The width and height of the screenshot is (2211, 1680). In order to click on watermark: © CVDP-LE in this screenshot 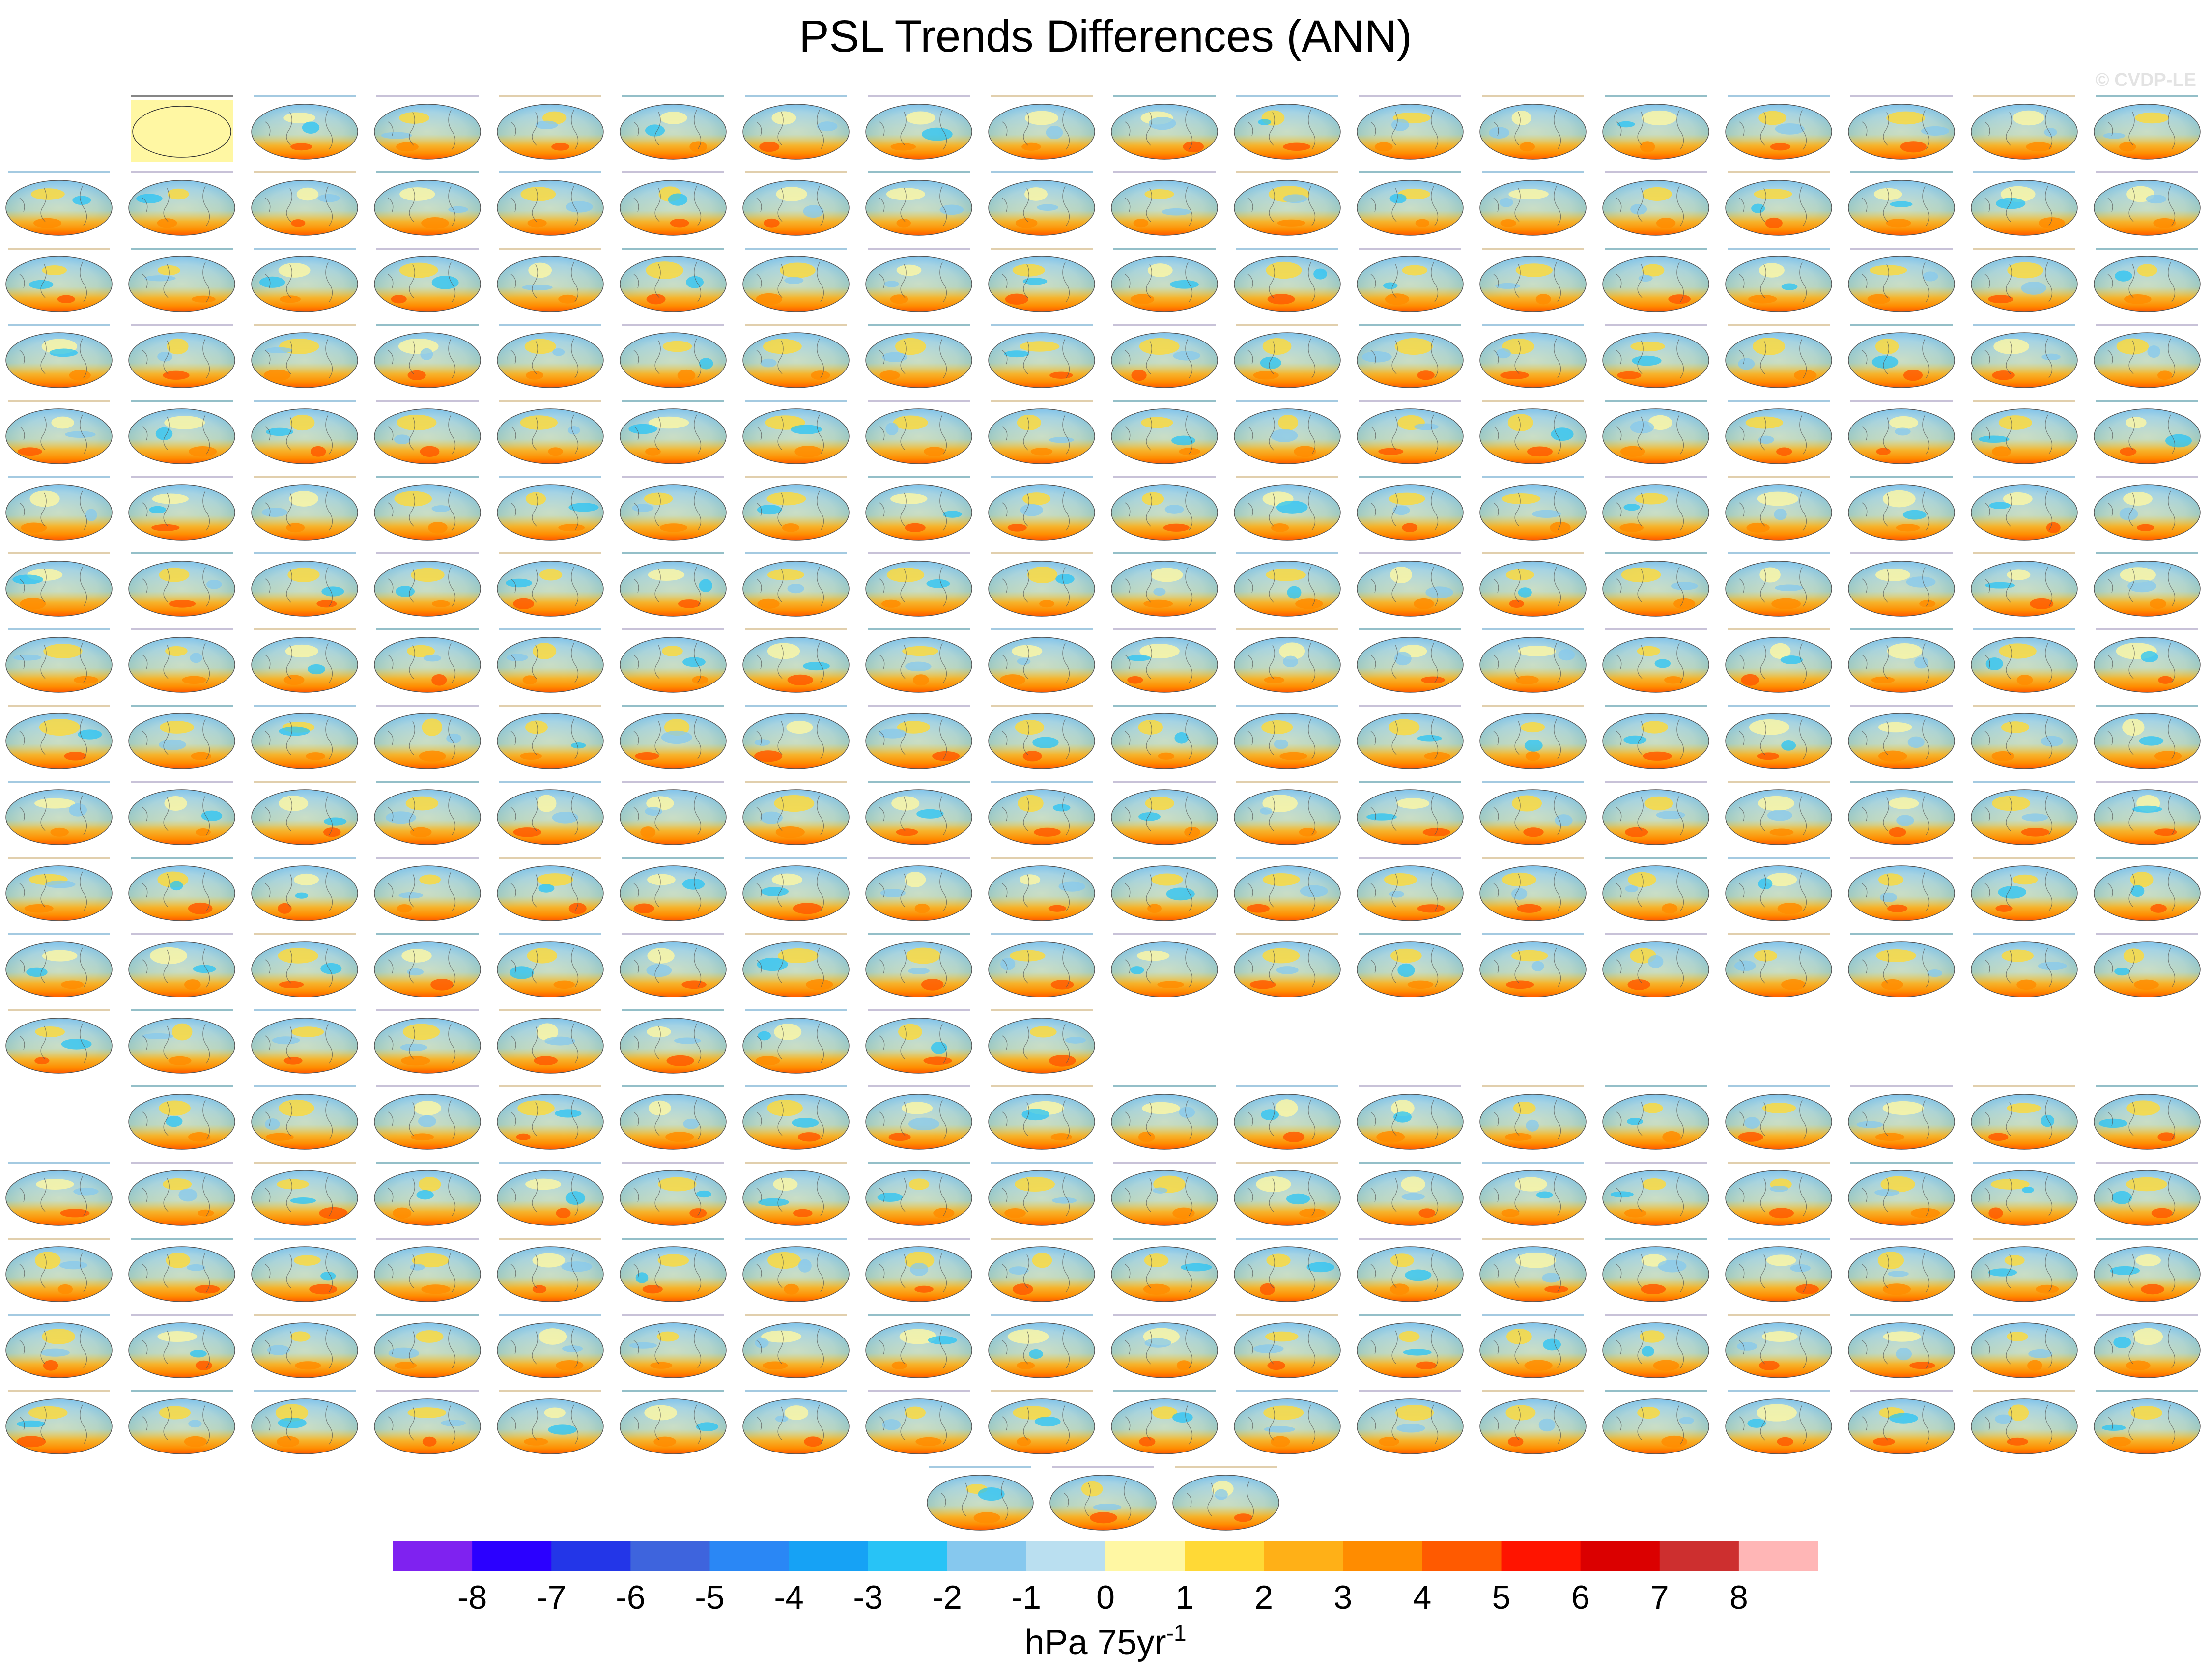, I will do `click(2145, 80)`.